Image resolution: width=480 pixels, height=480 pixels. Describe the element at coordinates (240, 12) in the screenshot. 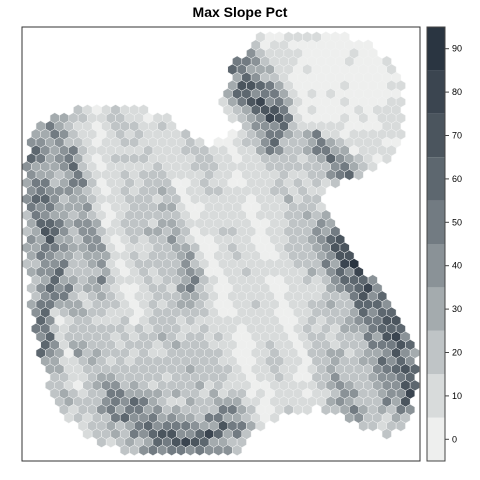

I see `chart-title: Max Slope Pct` at that location.